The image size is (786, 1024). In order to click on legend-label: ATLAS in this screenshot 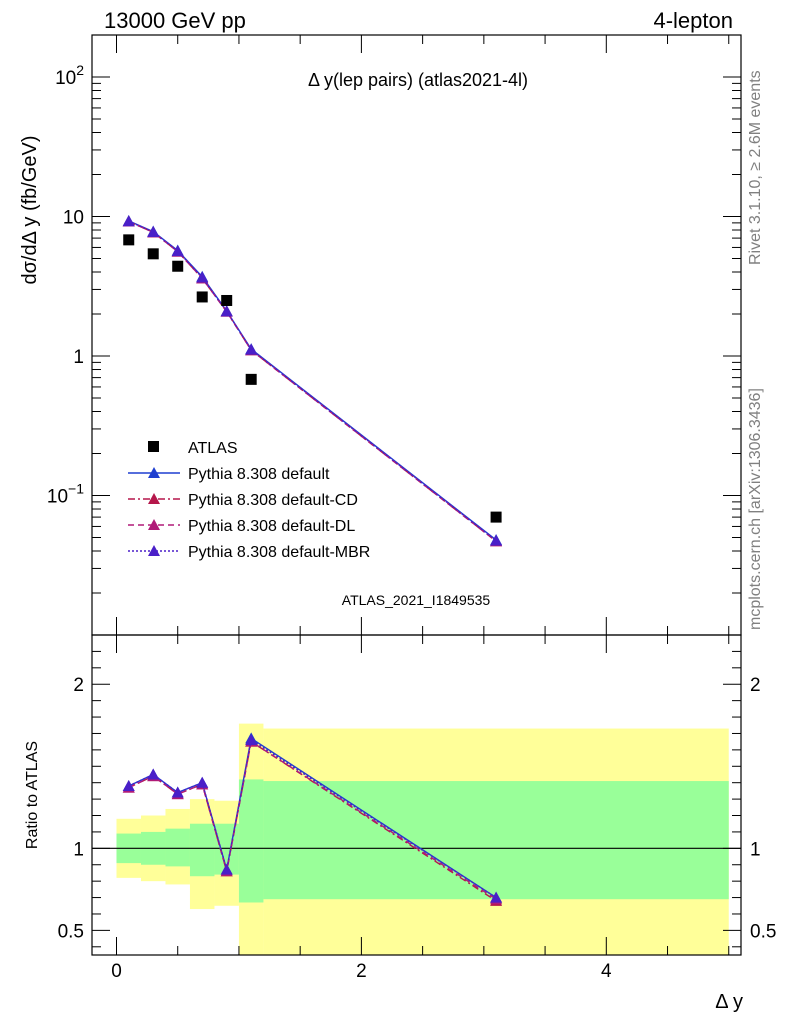, I will do `click(213, 448)`.